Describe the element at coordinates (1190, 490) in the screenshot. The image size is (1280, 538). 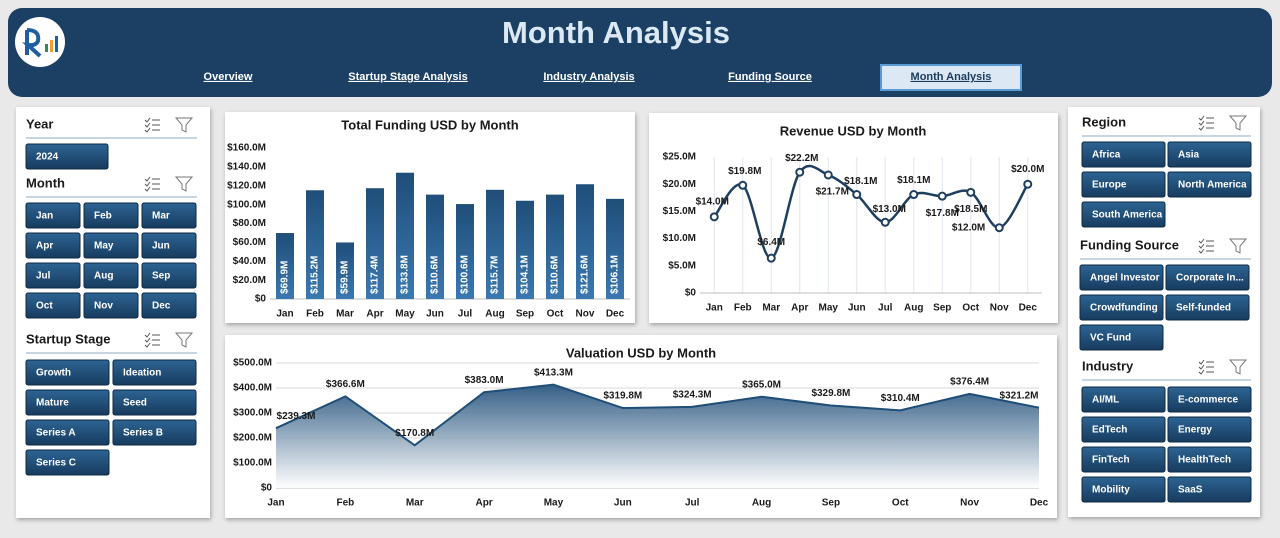
I see `button-label: SaaS` at that location.